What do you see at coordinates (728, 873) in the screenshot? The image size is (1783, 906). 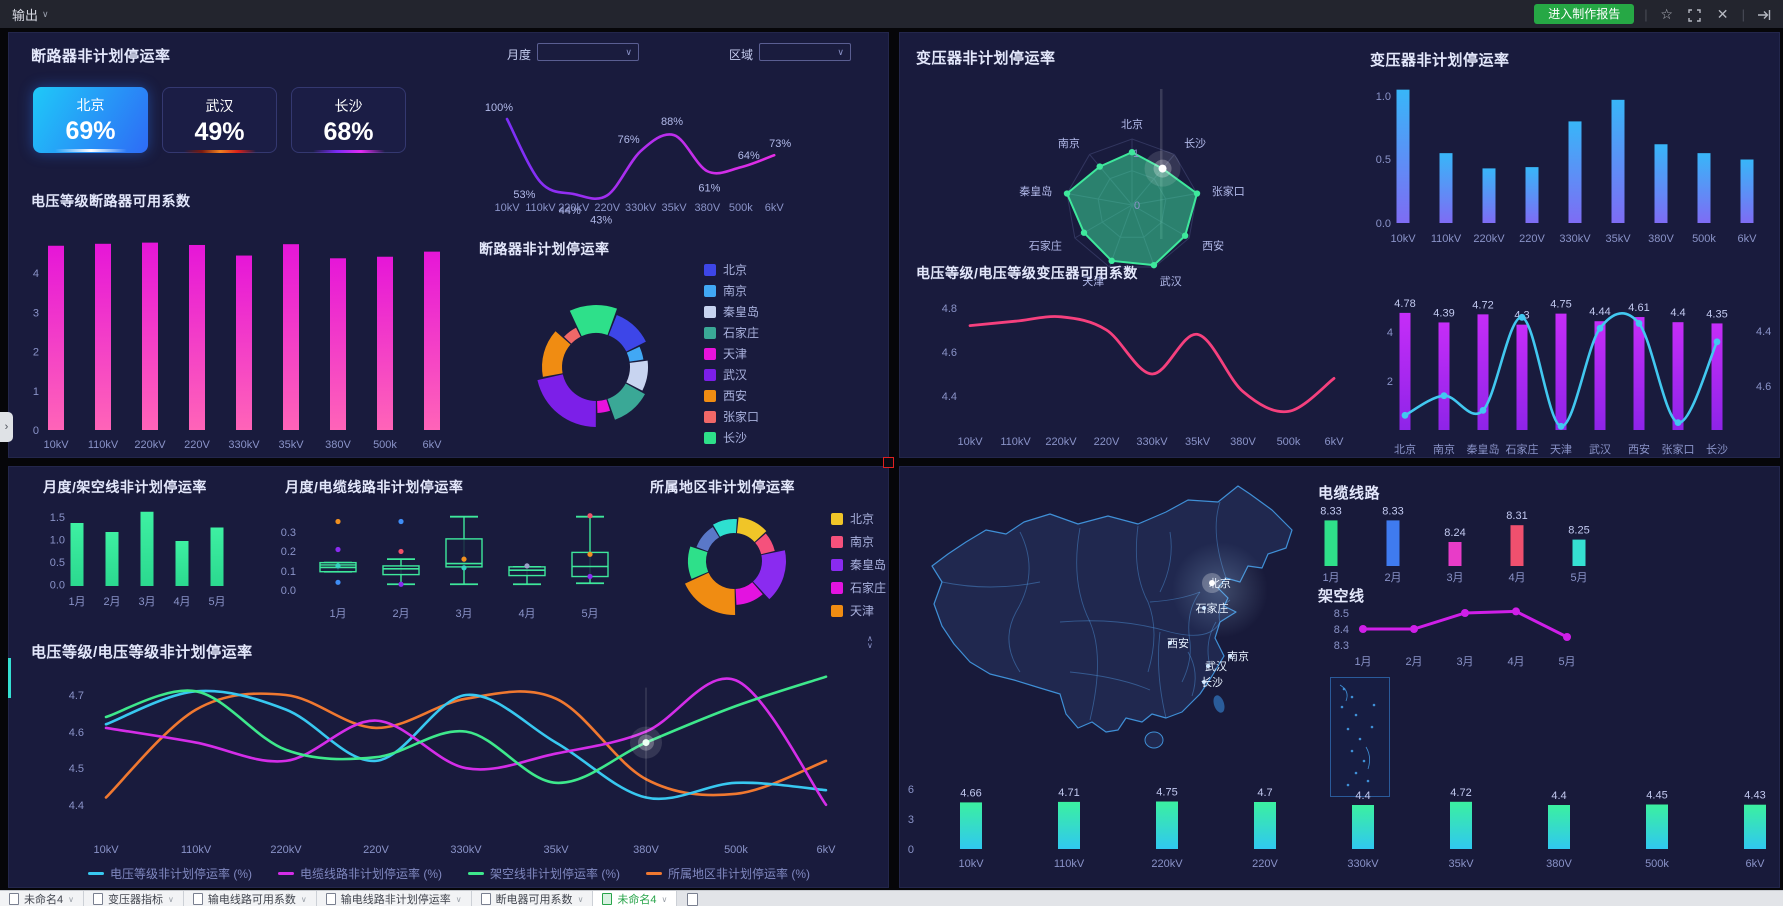 I see `legend-item: 所属地区非计划停运率 (%)` at bounding box center [728, 873].